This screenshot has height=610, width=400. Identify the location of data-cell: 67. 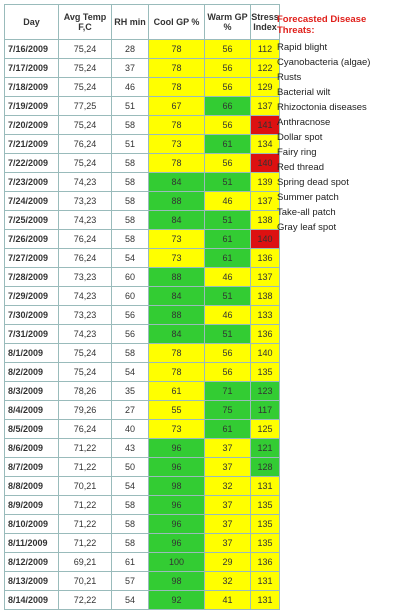
(176, 106).